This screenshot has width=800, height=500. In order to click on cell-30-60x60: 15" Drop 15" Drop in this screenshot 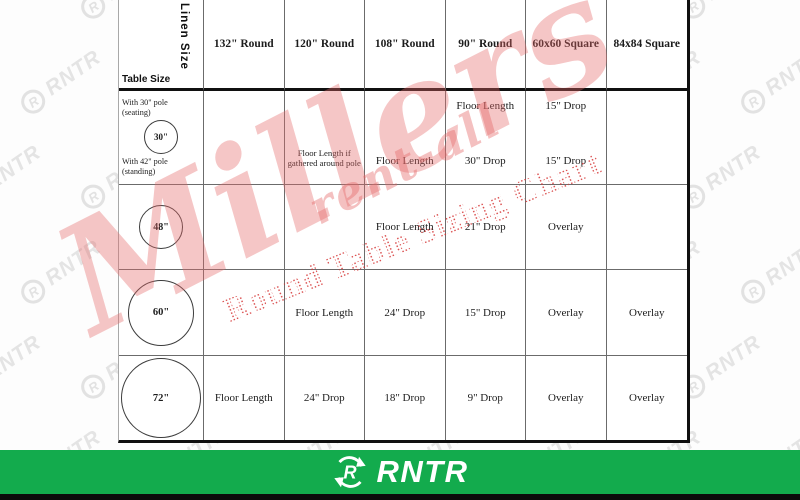, I will do `click(566, 138)`.